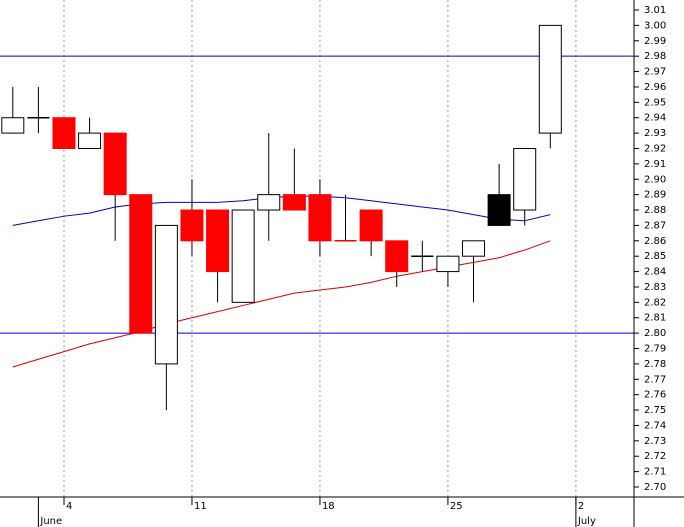 The image size is (684, 527). I want to click on y-tick-label: 3.00, so click(655, 25).